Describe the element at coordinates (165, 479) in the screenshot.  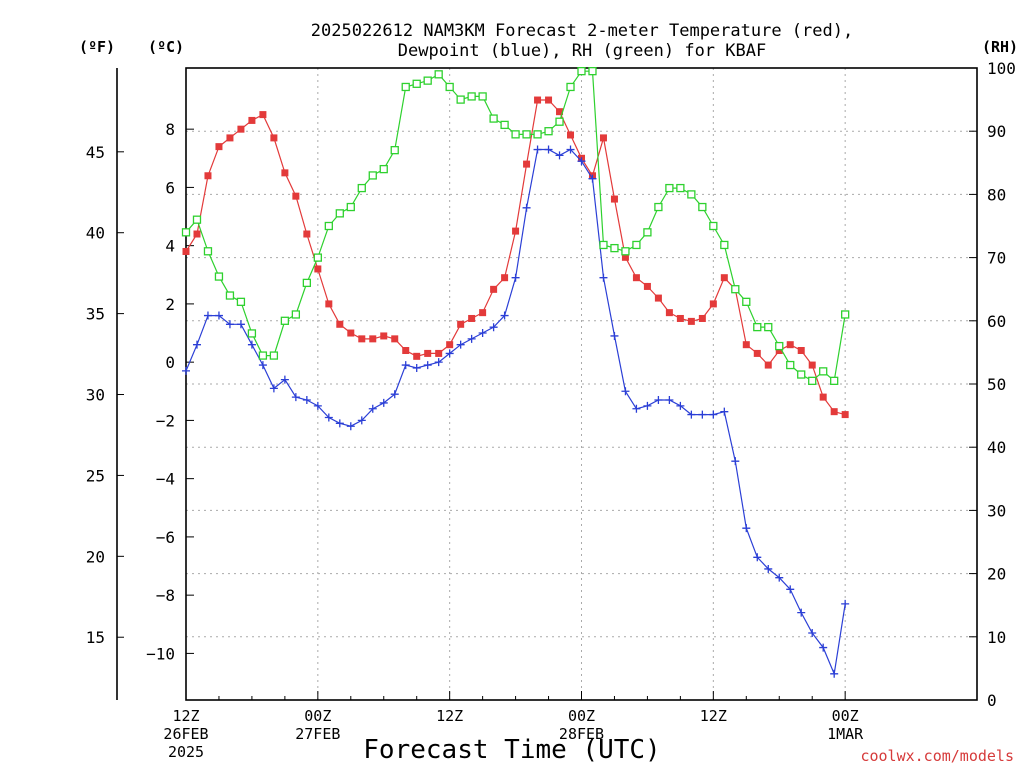
I see `celsius-tick-label: −4` at that location.